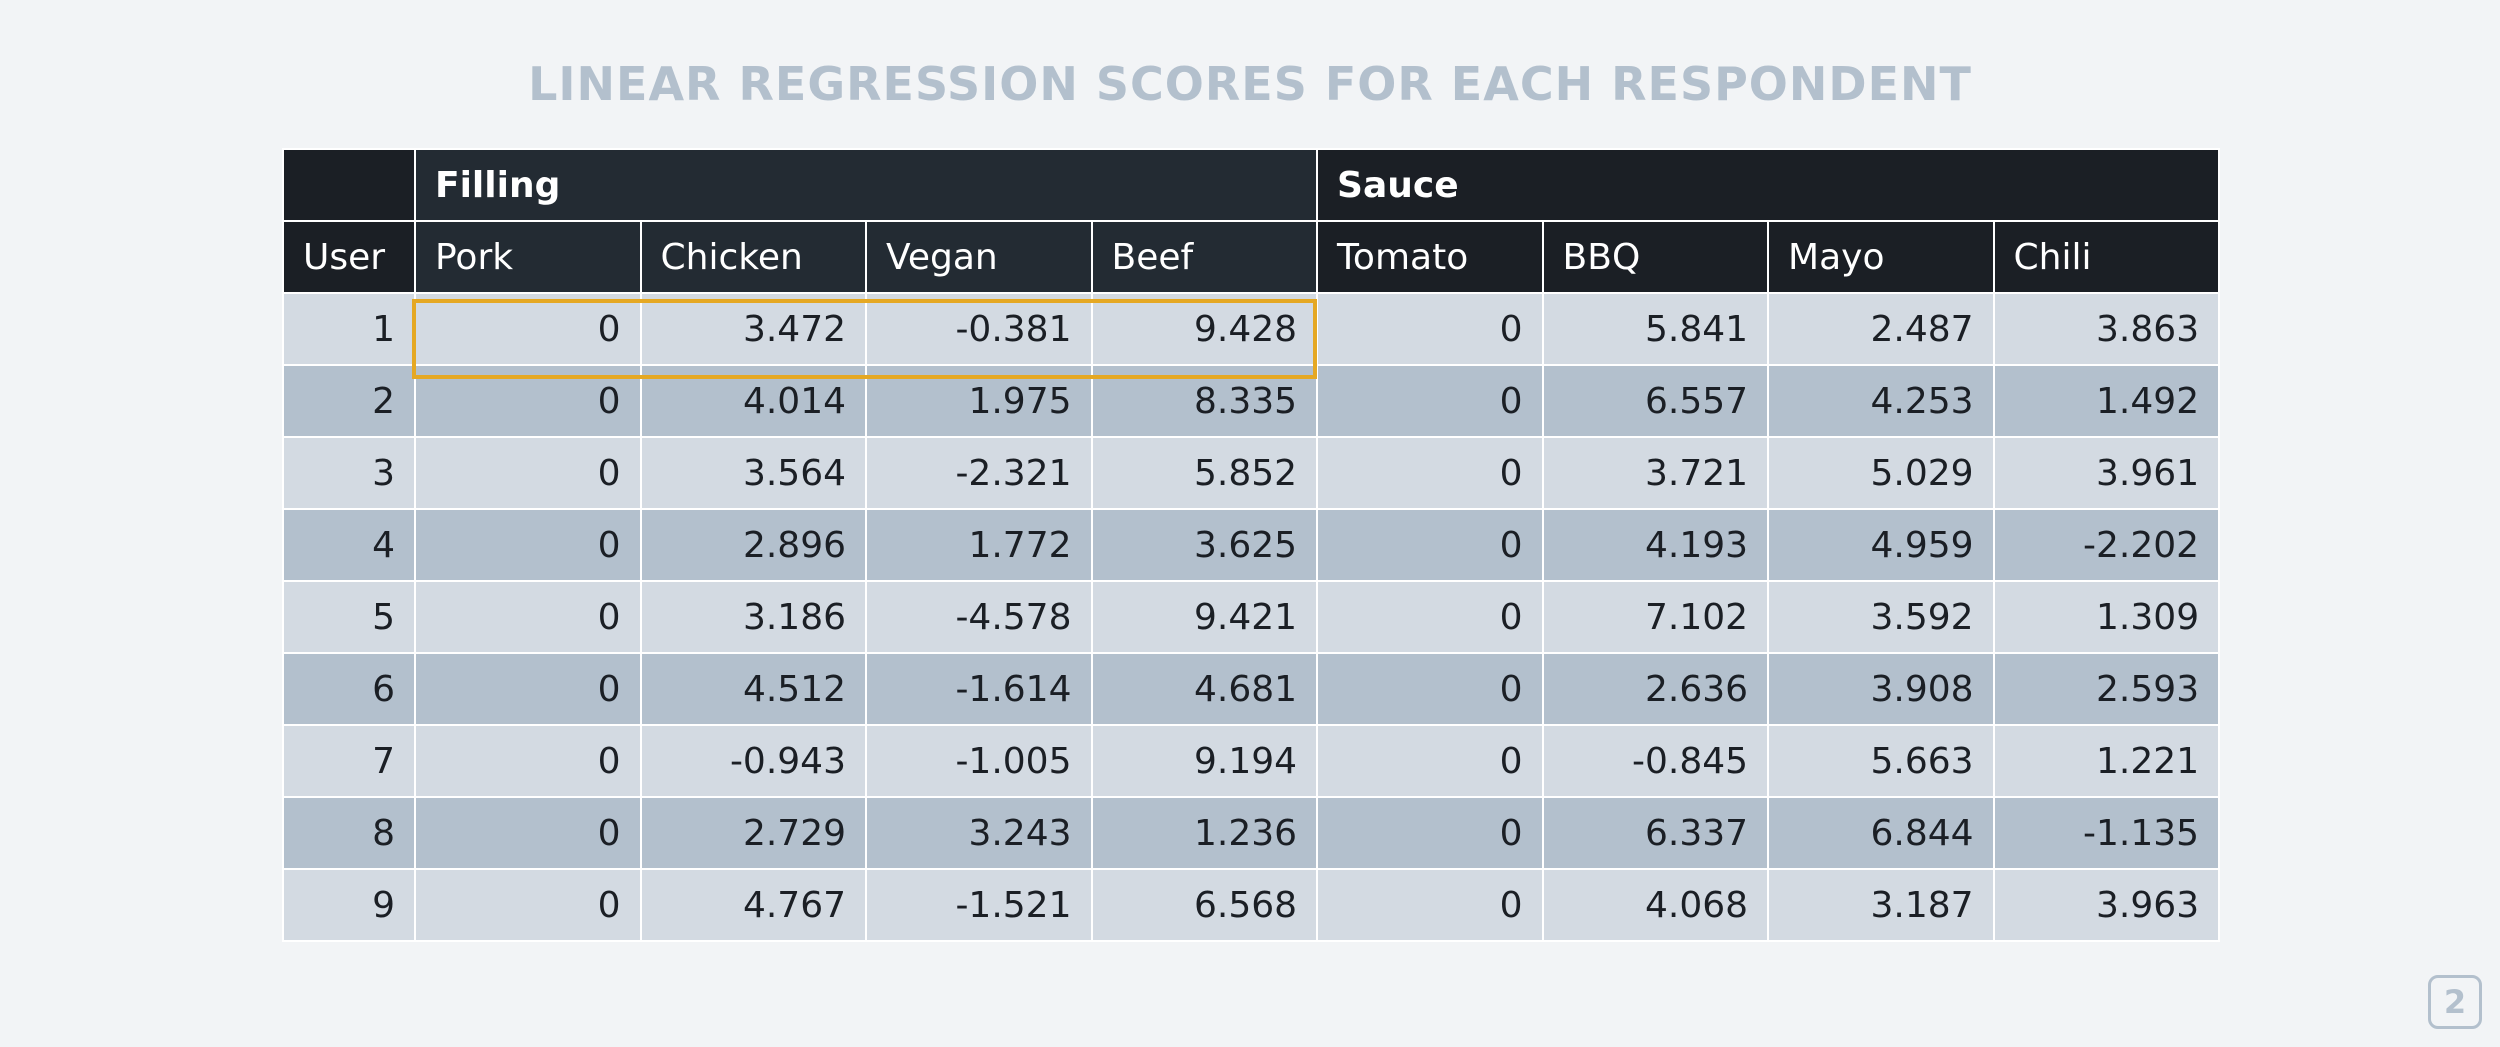 Image resolution: width=2500 pixels, height=1047 pixels. Describe the element at coordinates (753, 761) in the screenshot. I see `cell-chicken: -0.943` at that location.